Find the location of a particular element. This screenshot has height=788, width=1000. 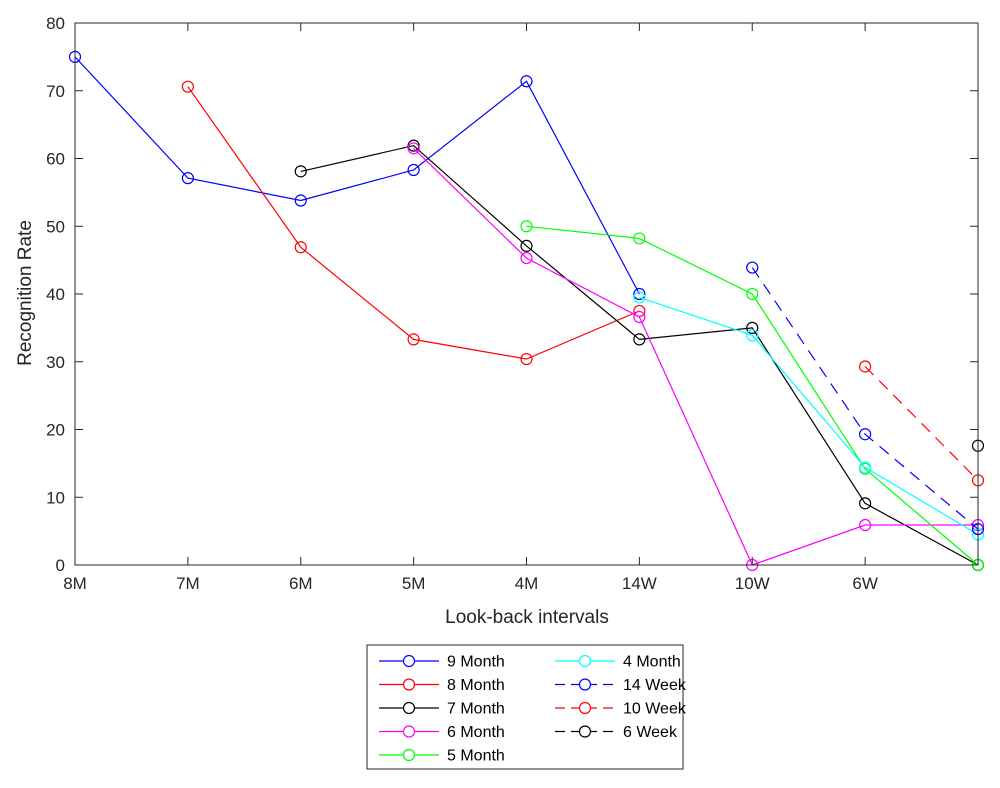

y-tick-label: 50 is located at coordinates (55, 226).